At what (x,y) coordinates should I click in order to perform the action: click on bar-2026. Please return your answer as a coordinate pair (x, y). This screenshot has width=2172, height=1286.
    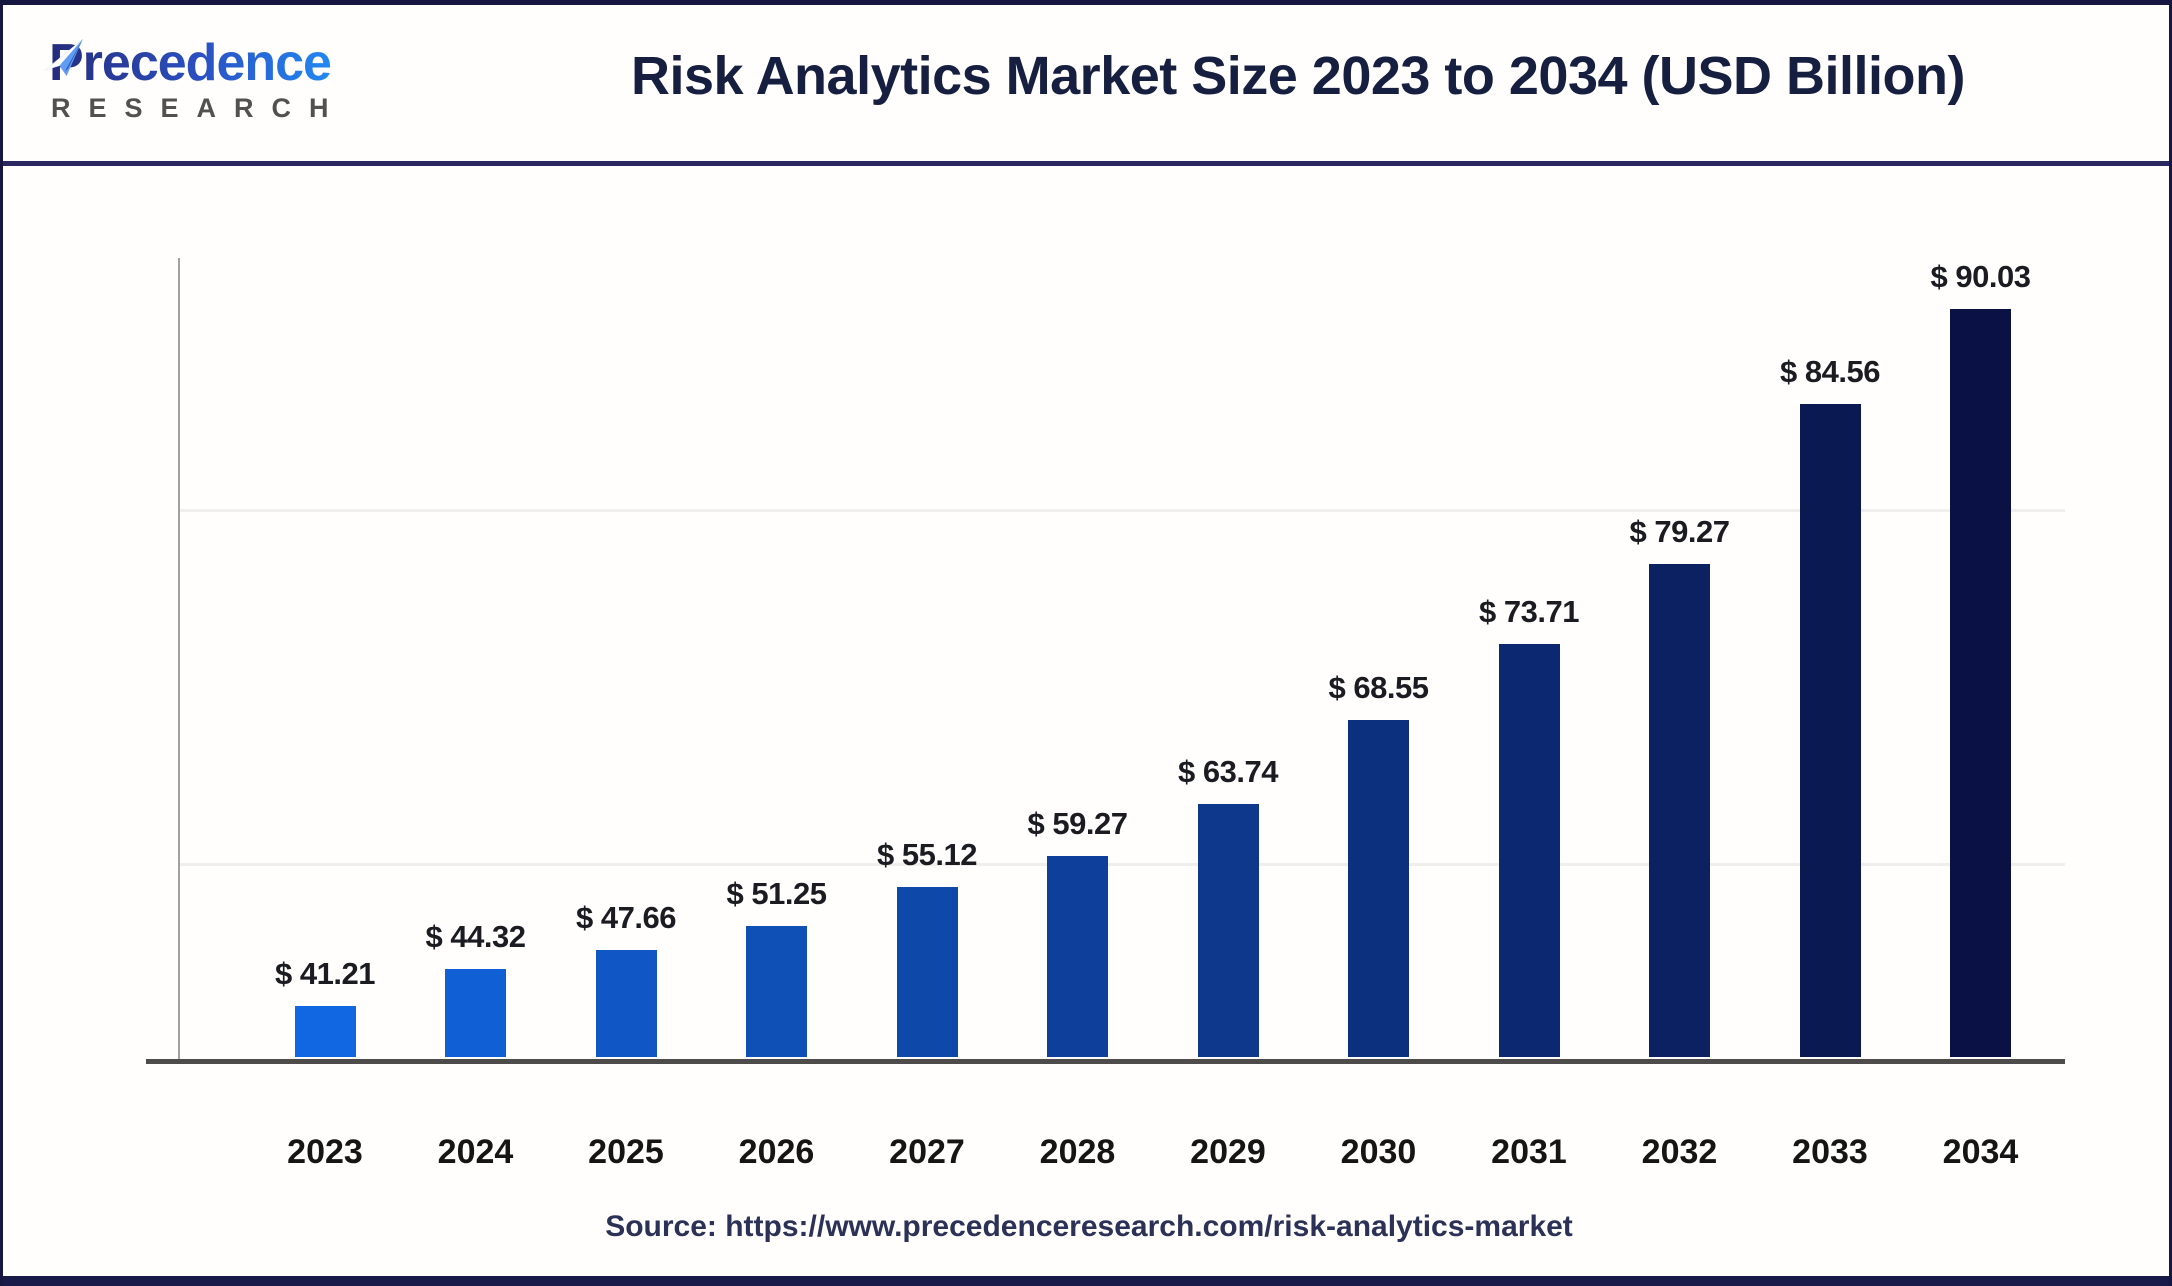
    Looking at the image, I should click on (776, 991).